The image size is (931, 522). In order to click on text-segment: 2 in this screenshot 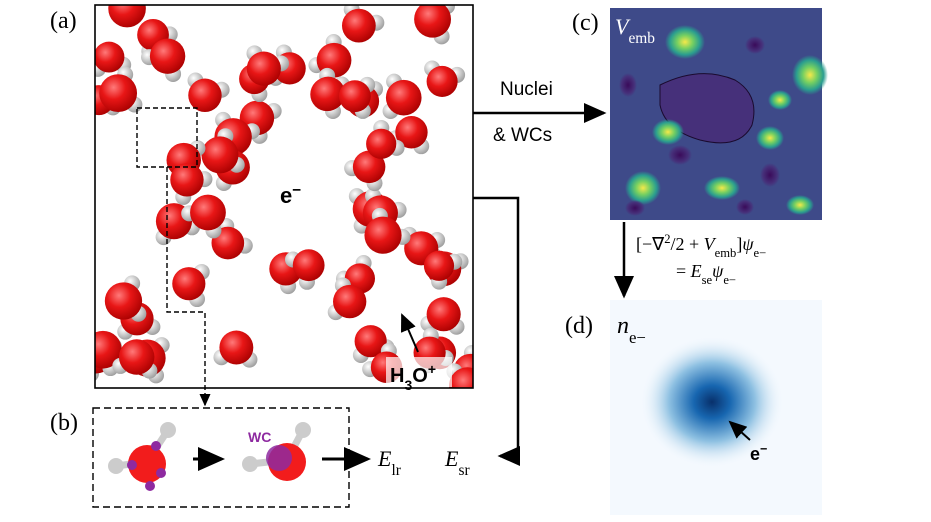, I will do `click(667, 239)`.